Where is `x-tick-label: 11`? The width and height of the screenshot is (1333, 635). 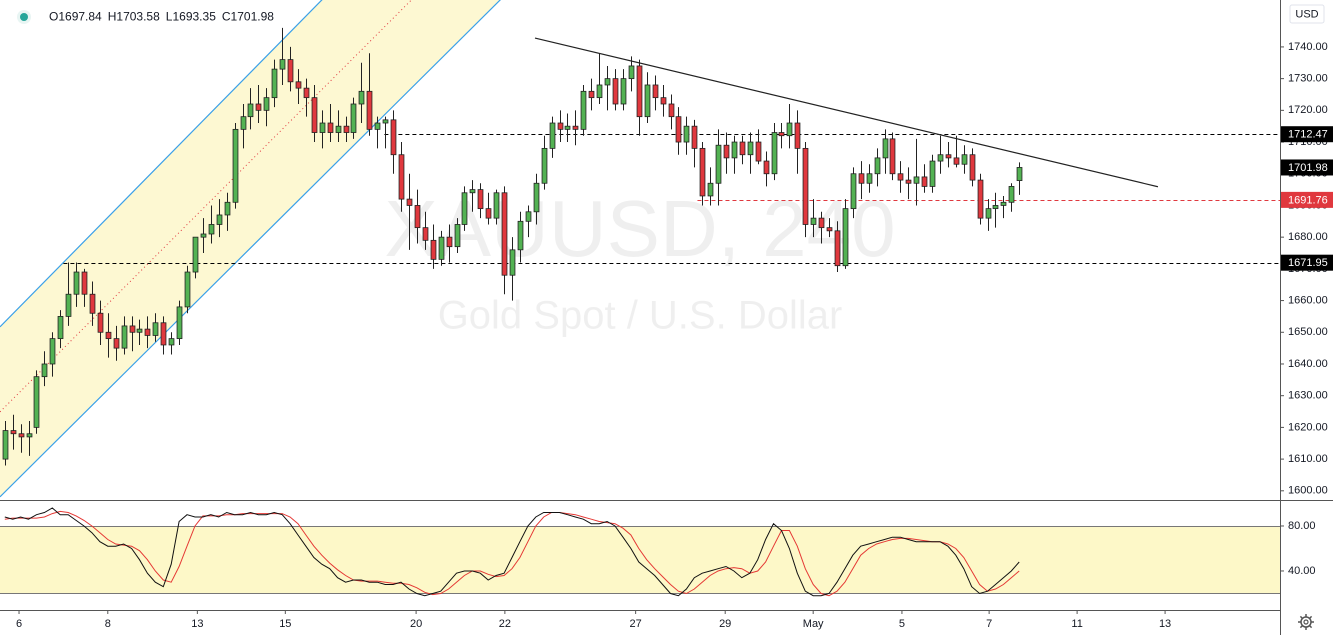 x-tick-label: 11 is located at coordinates (1076, 624).